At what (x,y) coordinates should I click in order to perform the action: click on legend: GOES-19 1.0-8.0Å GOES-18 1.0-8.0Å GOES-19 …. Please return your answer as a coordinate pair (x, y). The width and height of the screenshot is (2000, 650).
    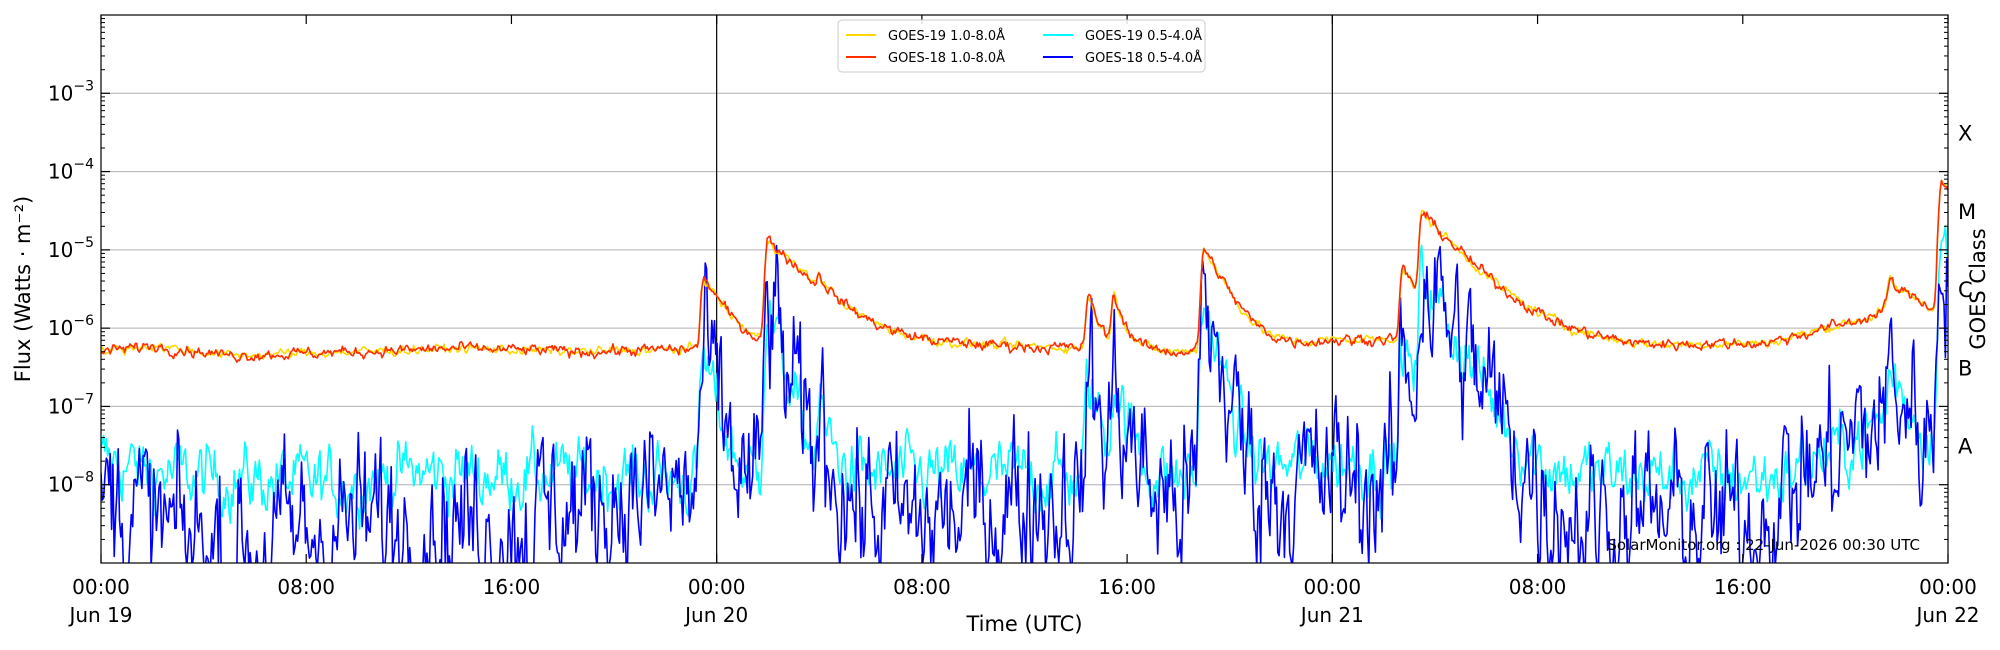
    Looking at the image, I should click on (1021, 46).